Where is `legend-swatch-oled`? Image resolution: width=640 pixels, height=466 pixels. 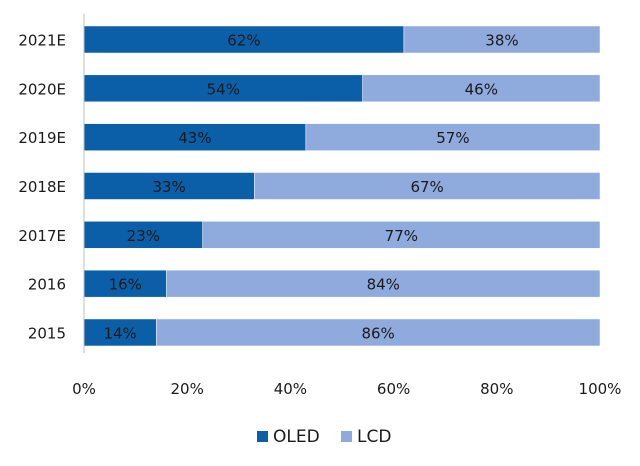 legend-swatch-oled is located at coordinates (262, 436).